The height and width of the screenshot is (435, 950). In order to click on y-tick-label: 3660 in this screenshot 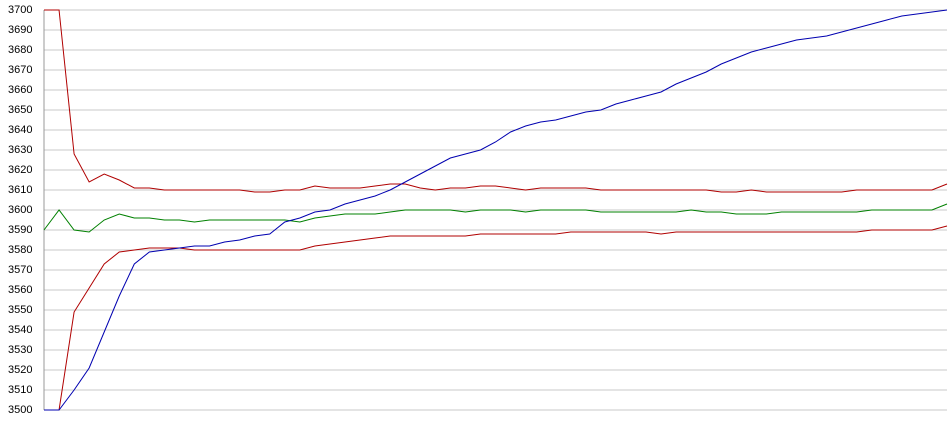, I will do `click(20, 90)`.